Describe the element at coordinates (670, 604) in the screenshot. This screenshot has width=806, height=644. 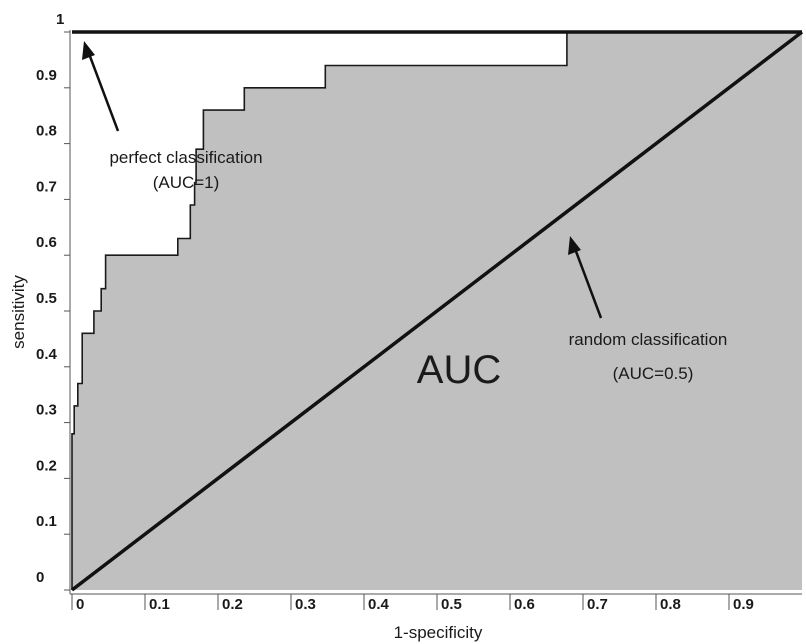
I see `x-tick-label: 0.8` at that location.